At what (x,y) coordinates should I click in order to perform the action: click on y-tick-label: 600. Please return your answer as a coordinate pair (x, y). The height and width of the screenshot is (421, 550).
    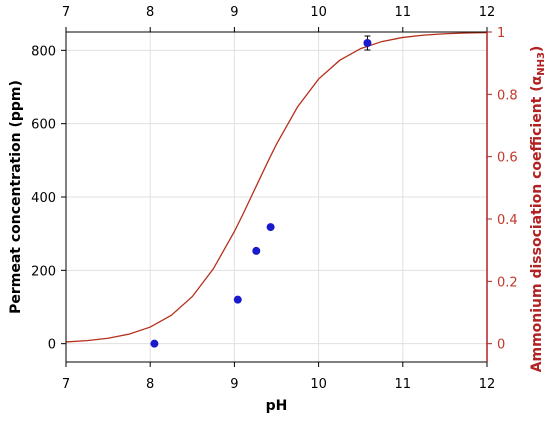
    Looking at the image, I should click on (43, 125).